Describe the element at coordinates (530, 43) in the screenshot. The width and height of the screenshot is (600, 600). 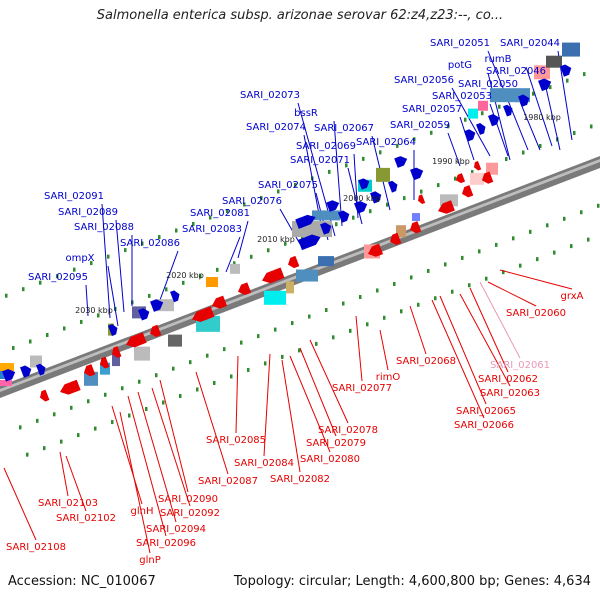
I see `gene-label: SARI_02044` at that location.